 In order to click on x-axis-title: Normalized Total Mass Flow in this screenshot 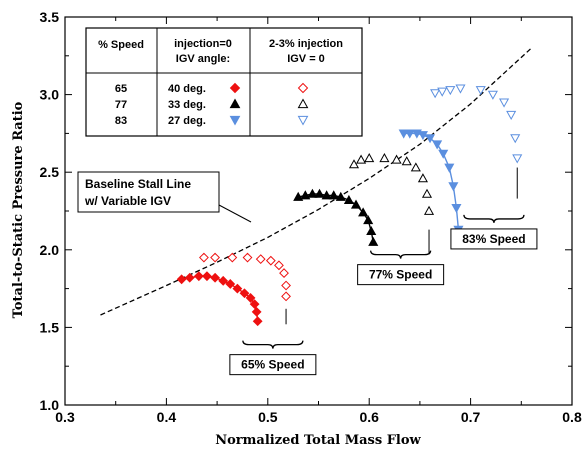, I will do `click(318, 440)`.